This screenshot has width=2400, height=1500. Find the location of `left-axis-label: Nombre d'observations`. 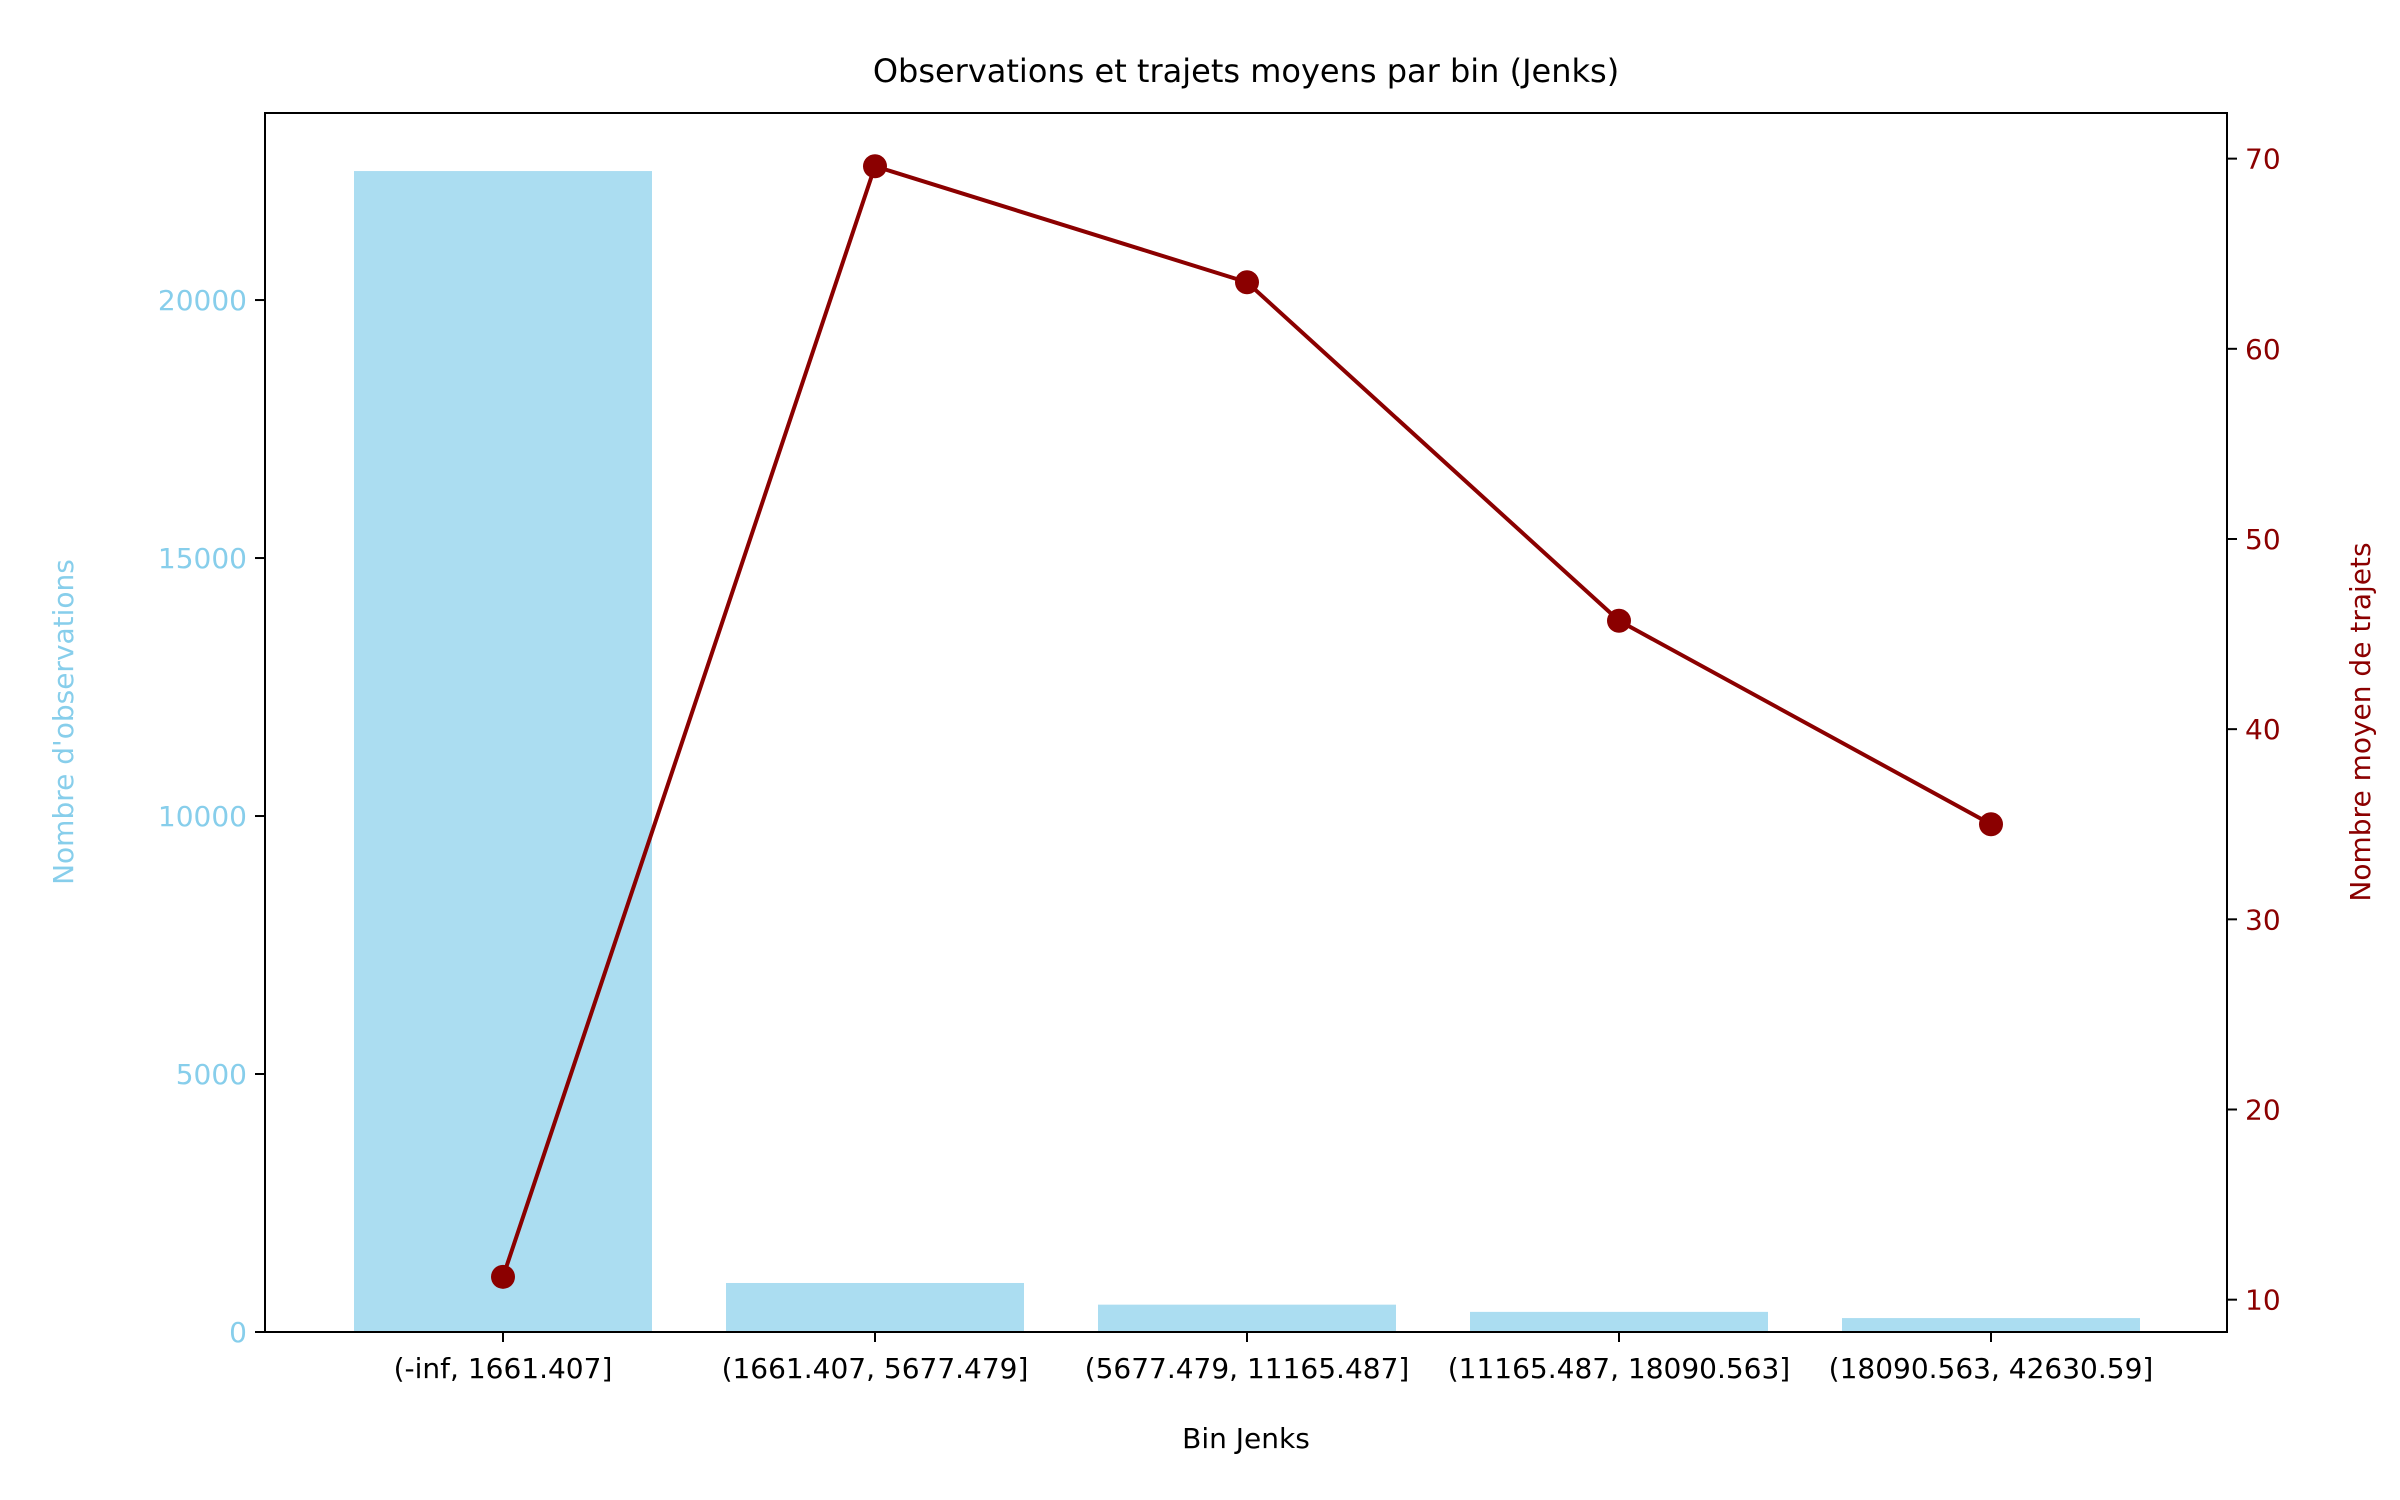

left-axis-label: Nombre d'observations is located at coordinates (63, 722).